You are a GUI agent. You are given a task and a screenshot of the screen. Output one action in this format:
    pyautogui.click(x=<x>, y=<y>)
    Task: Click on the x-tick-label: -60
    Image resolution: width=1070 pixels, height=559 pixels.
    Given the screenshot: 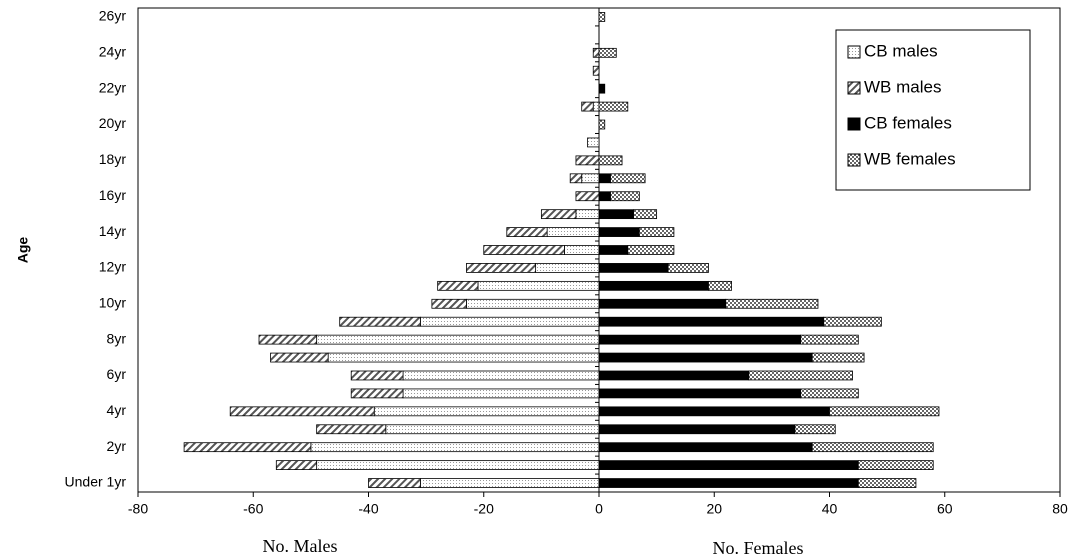 What is the action you would take?
    pyautogui.click(x=253, y=509)
    